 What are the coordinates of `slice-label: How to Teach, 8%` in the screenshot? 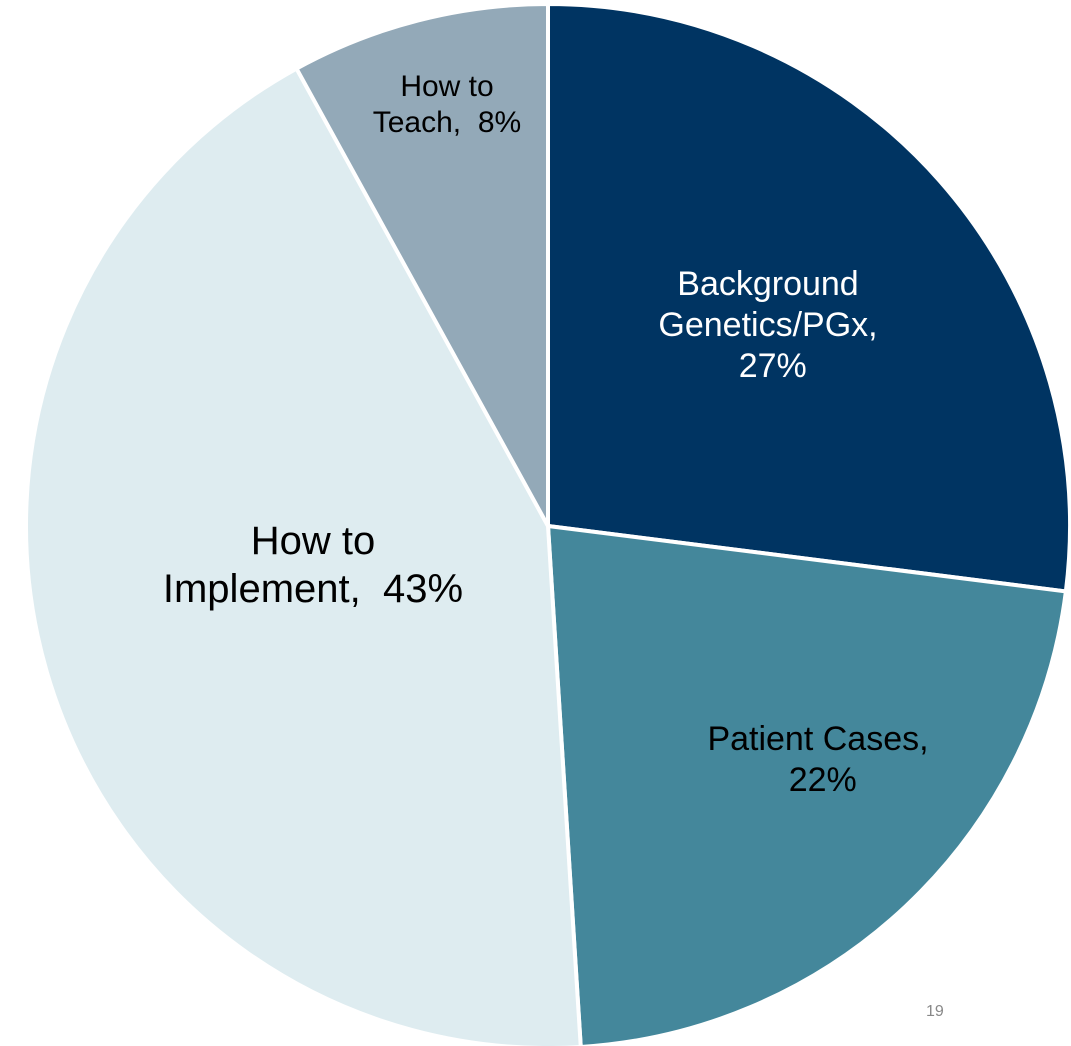 It's located at (447, 105).